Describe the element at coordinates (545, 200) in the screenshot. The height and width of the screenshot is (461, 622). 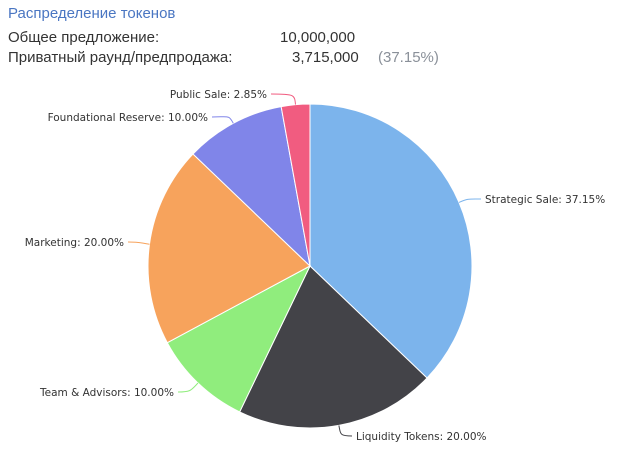
I see `data-label-strategic-sale: Strategic Sale: 37.15%` at that location.